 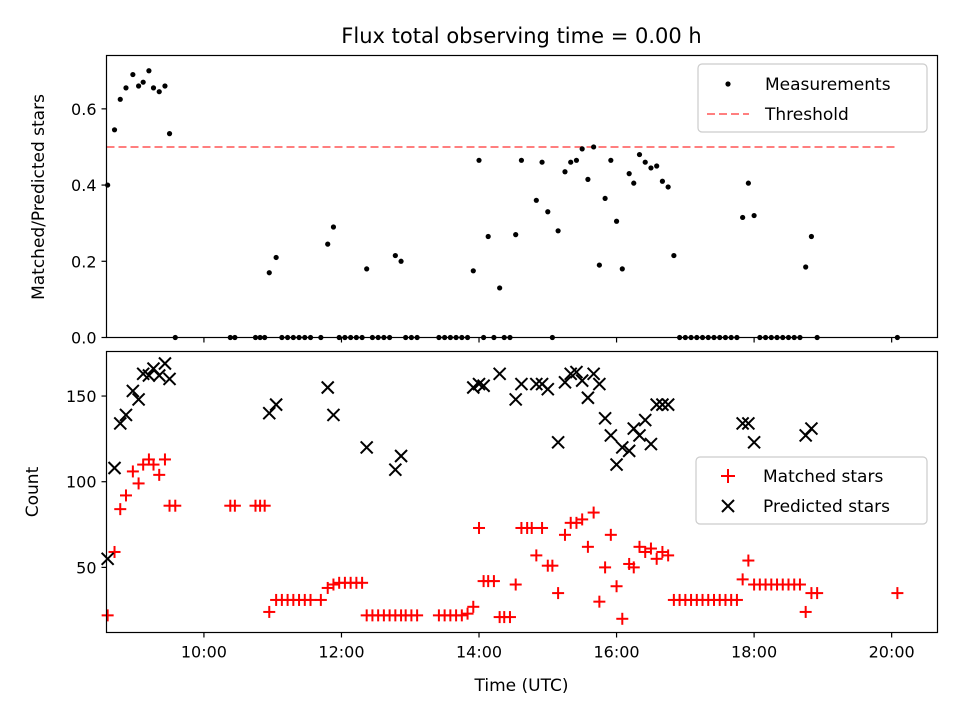 I want to click on predicted-stars-legend-label: Predicted stars, so click(x=826, y=507).